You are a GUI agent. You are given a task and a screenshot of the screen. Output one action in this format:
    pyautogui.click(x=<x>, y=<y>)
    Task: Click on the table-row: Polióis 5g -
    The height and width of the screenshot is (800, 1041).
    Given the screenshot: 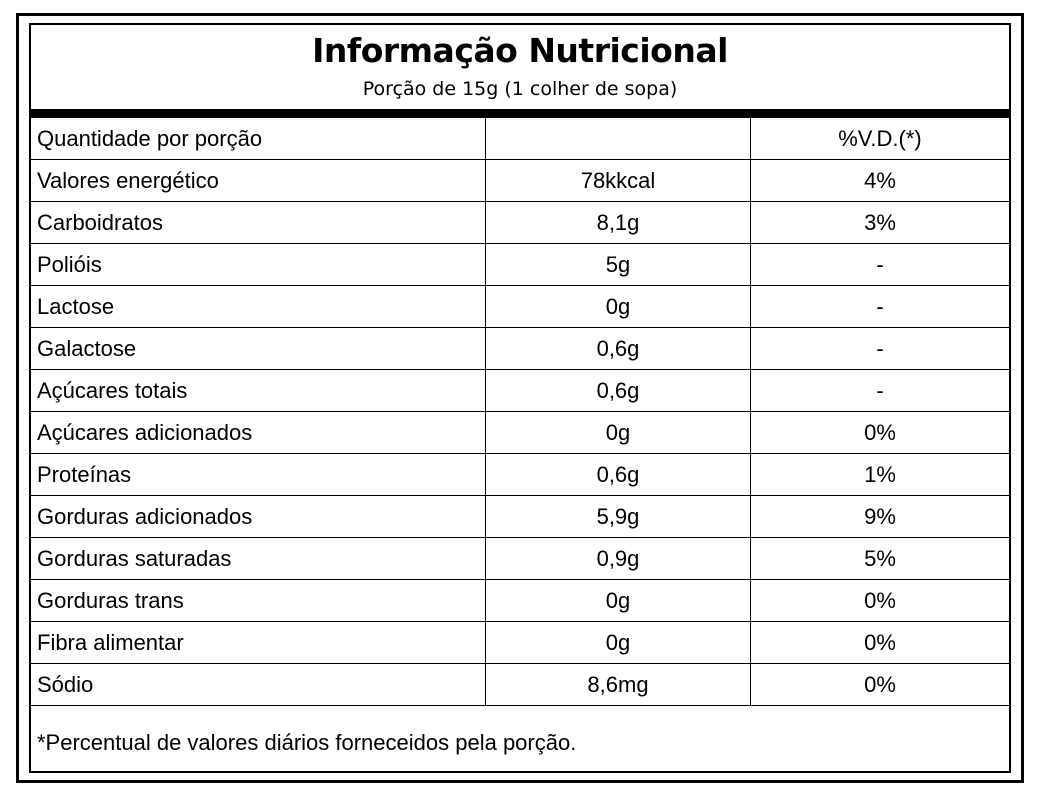 What is the action you would take?
    pyautogui.click(x=520, y=264)
    